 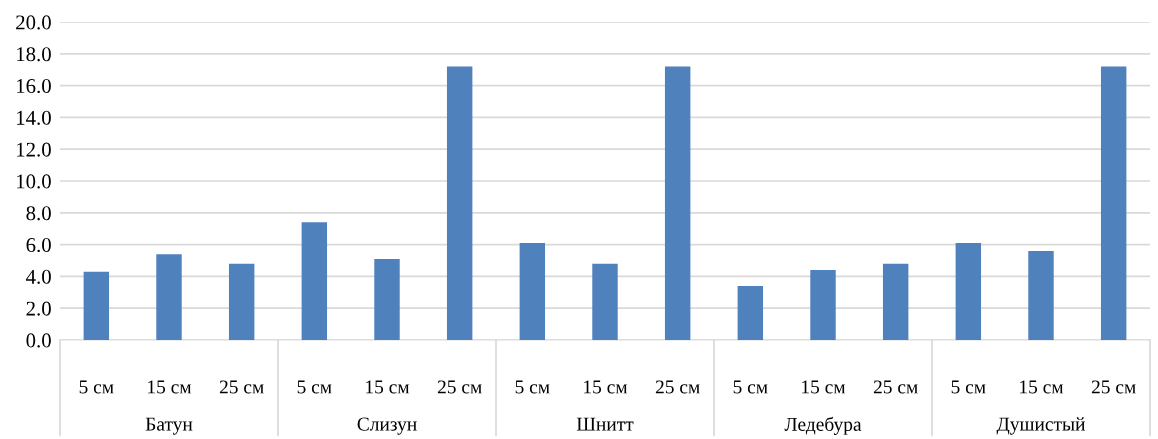 What do you see at coordinates (33, 22) in the screenshot?
I see `y-tick-label: 20.0` at bounding box center [33, 22].